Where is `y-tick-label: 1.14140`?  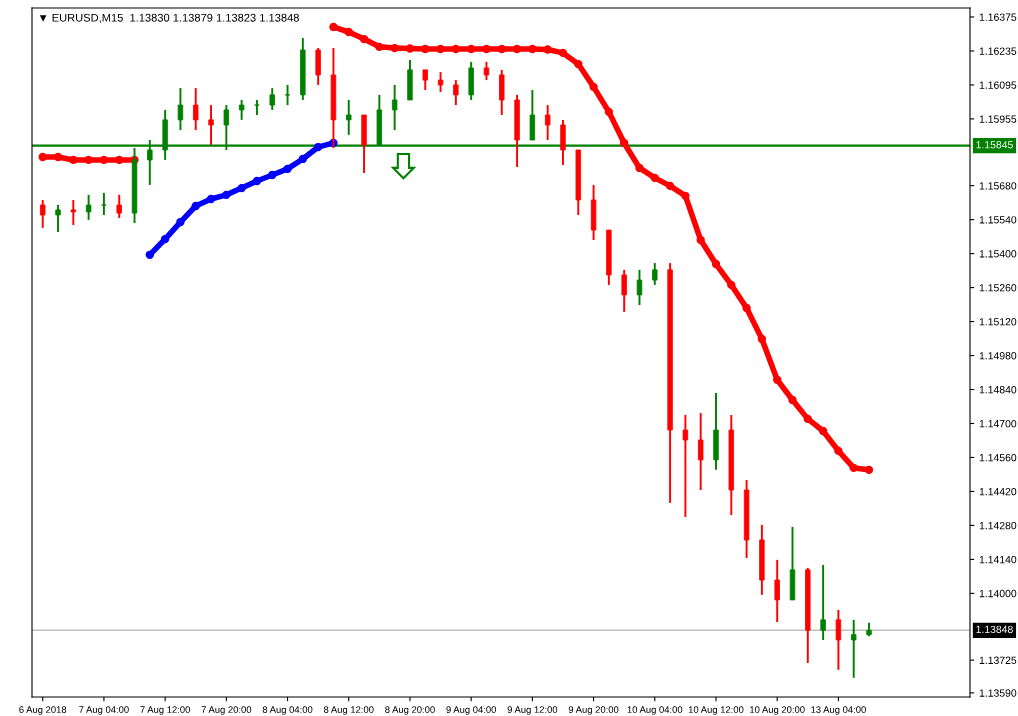 y-tick-label: 1.14140 is located at coordinates (998, 559).